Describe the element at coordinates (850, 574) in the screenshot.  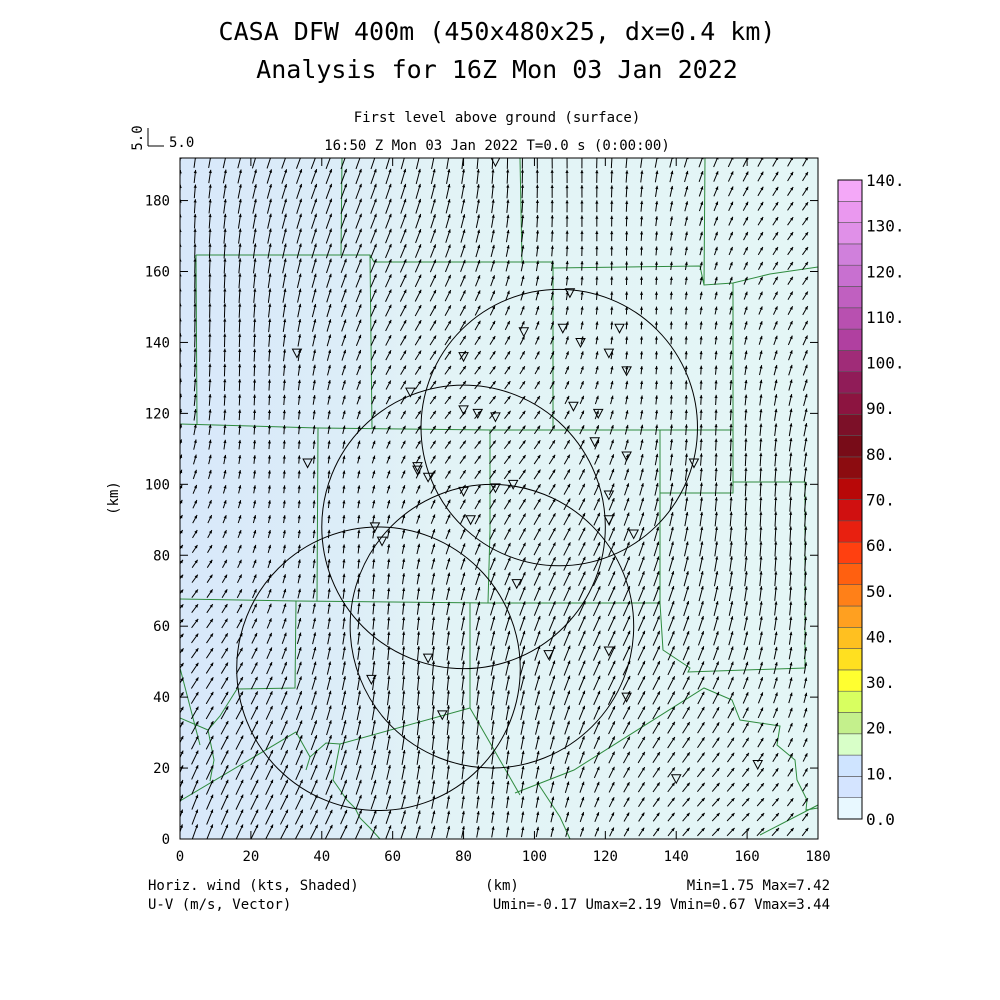
I see `colorbar-swatch` at that location.